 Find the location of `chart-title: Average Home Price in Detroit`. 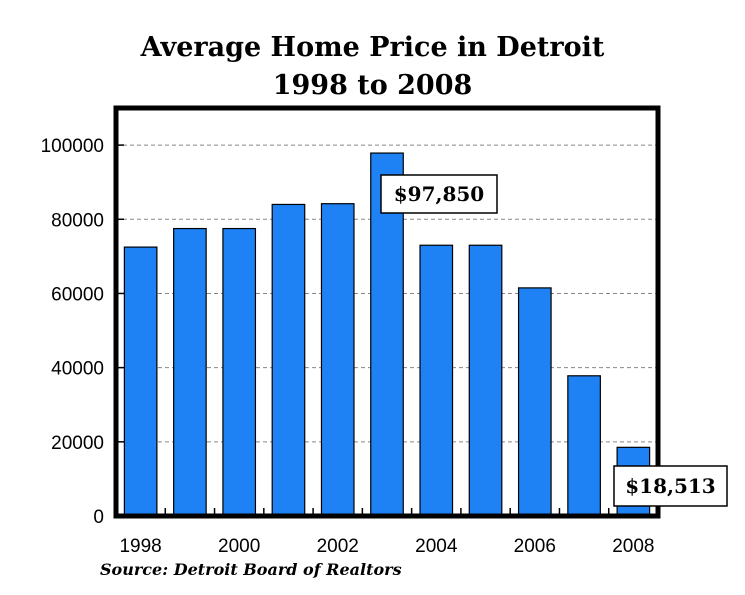

chart-title: Average Home Price in Detroit is located at coordinates (372, 47).